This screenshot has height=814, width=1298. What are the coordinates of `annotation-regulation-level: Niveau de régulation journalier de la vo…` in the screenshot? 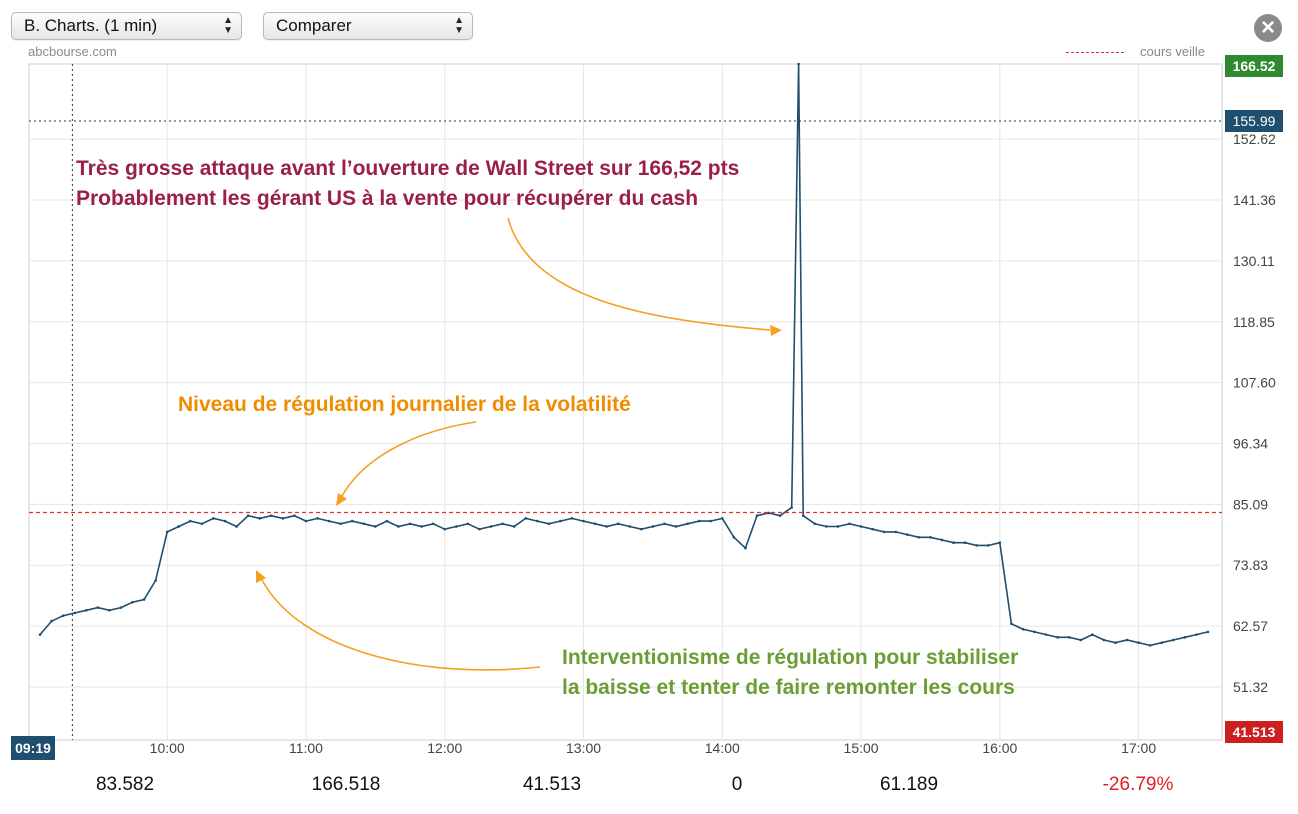 It's located at (404, 404).